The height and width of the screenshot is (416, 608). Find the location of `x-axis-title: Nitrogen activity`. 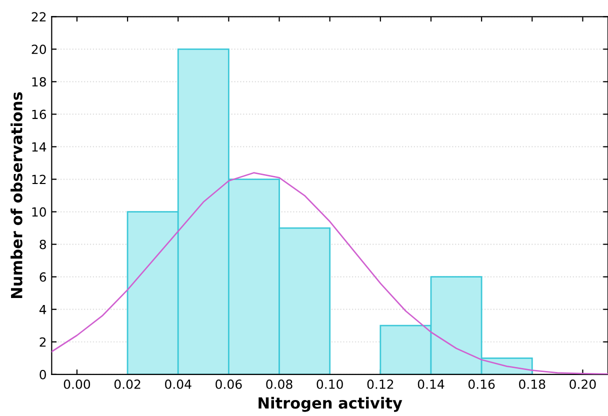

x-axis-title: Nitrogen activity is located at coordinates (330, 404).